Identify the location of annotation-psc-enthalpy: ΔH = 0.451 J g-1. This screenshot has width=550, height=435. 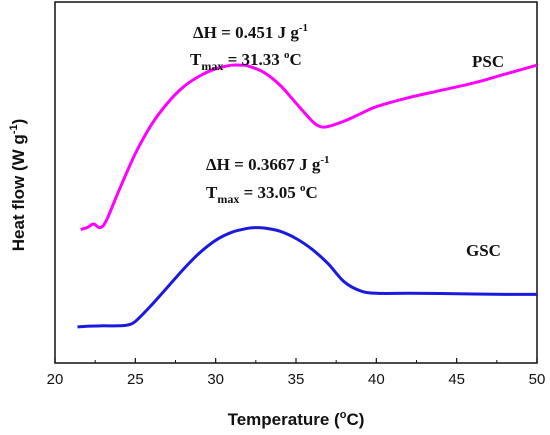
(250, 32).